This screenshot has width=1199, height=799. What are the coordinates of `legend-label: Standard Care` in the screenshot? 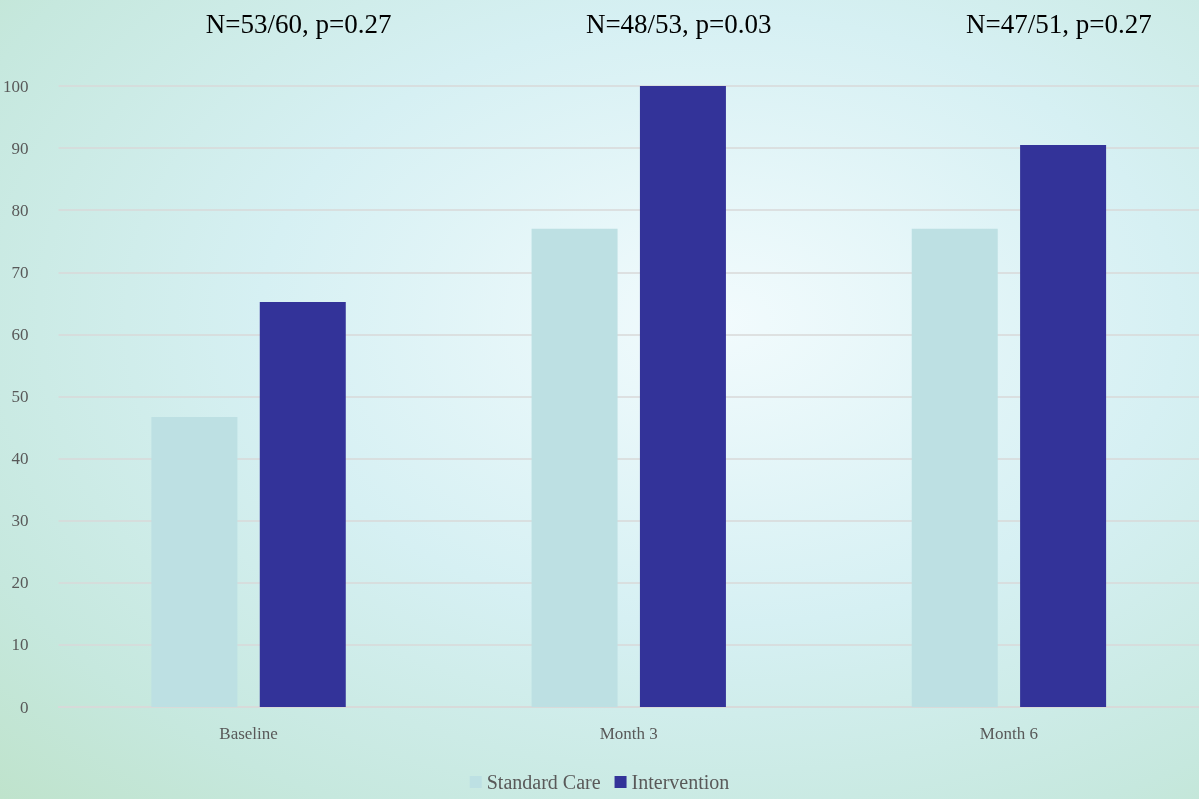 It's located at (543, 782).